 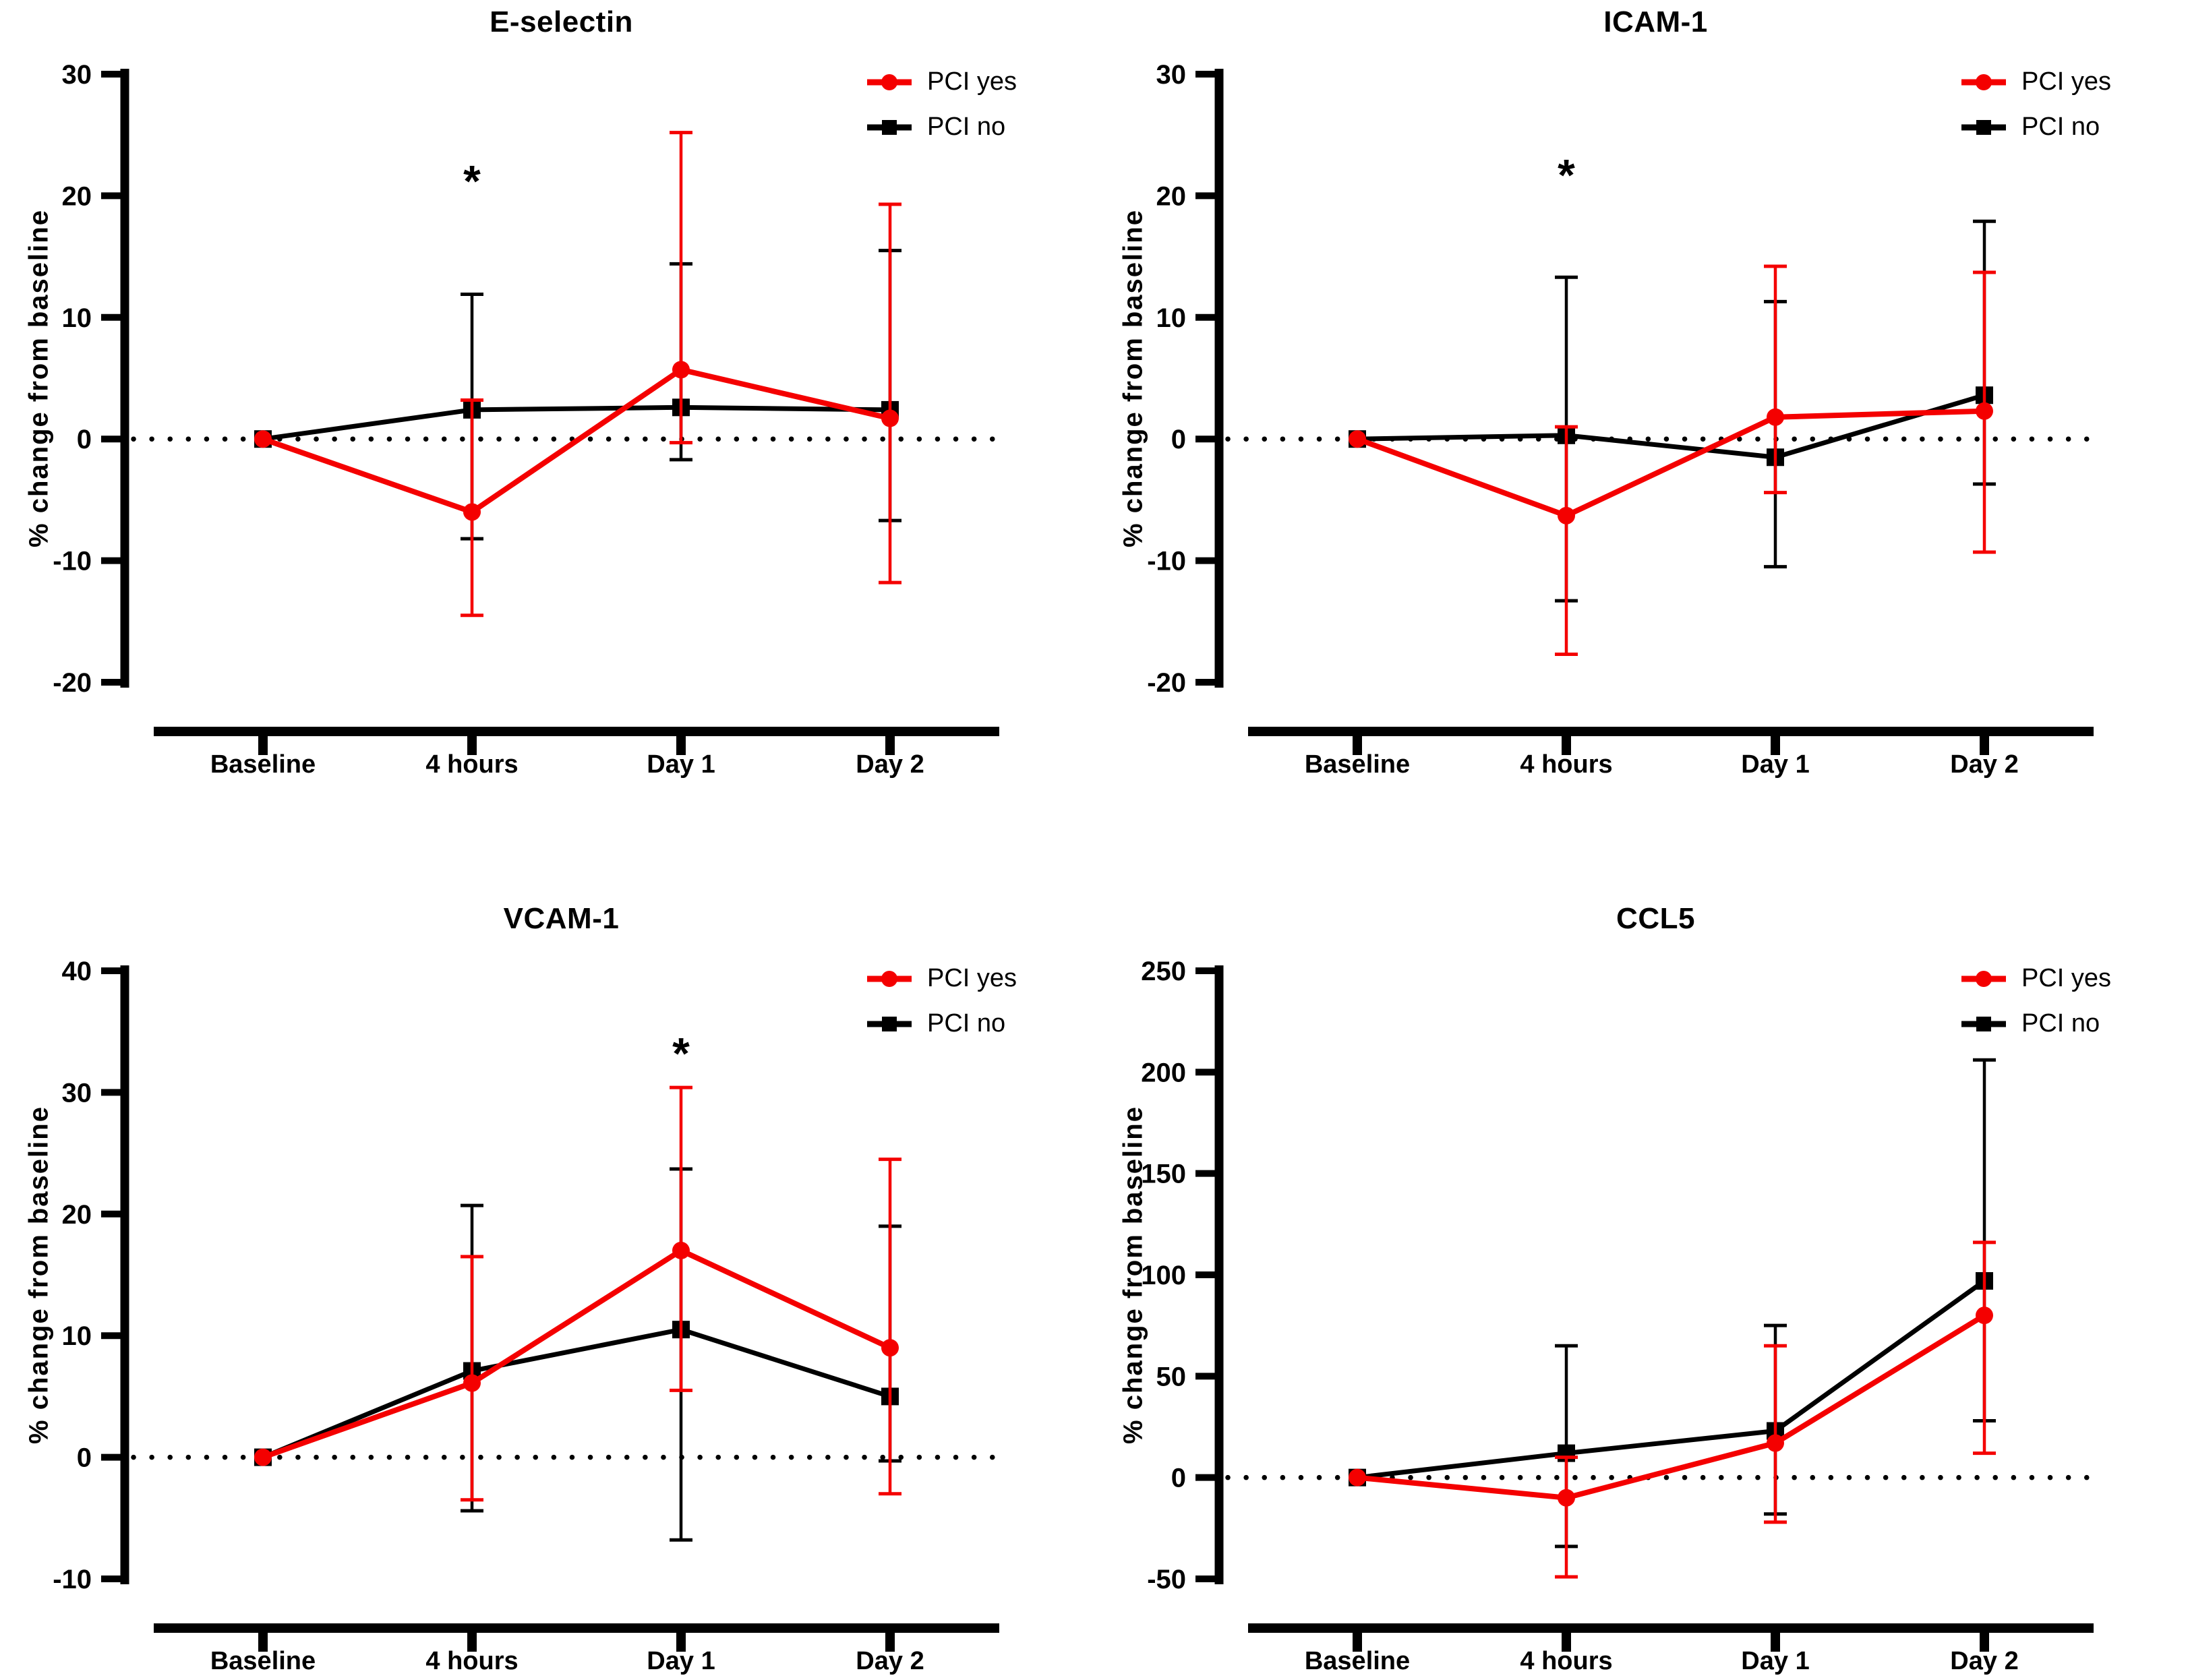 I want to click on svg-text: 150, so click(x=1164, y=1174).